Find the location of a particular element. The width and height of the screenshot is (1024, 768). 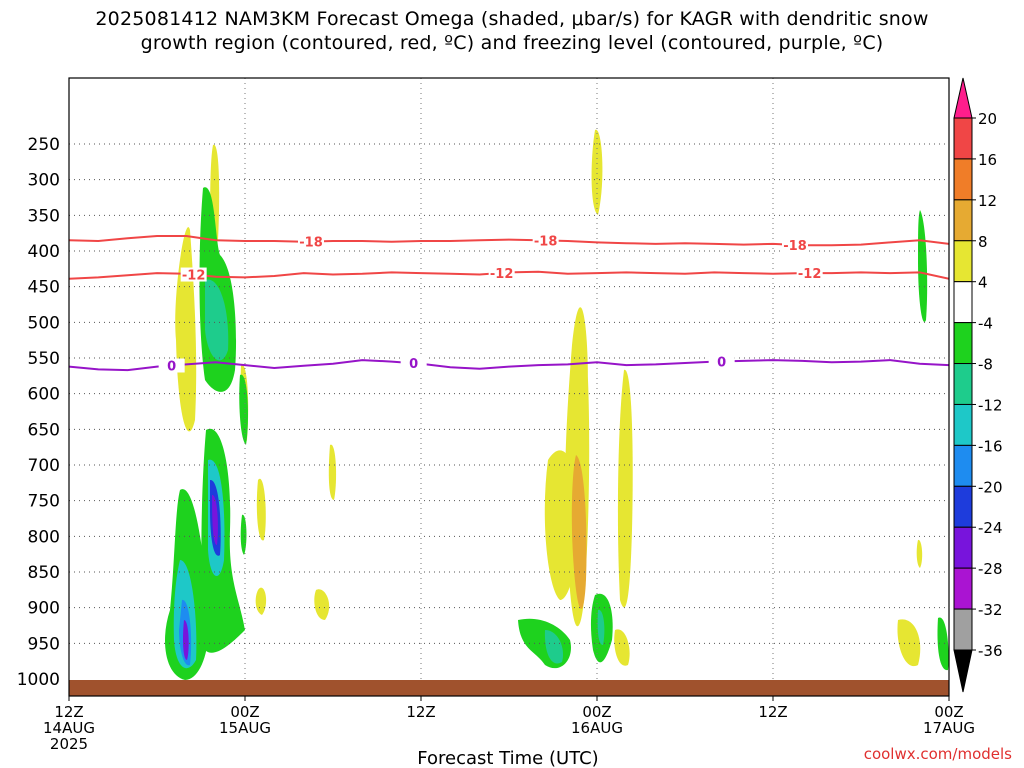

colorbar-label: 8 is located at coordinates (983, 242).